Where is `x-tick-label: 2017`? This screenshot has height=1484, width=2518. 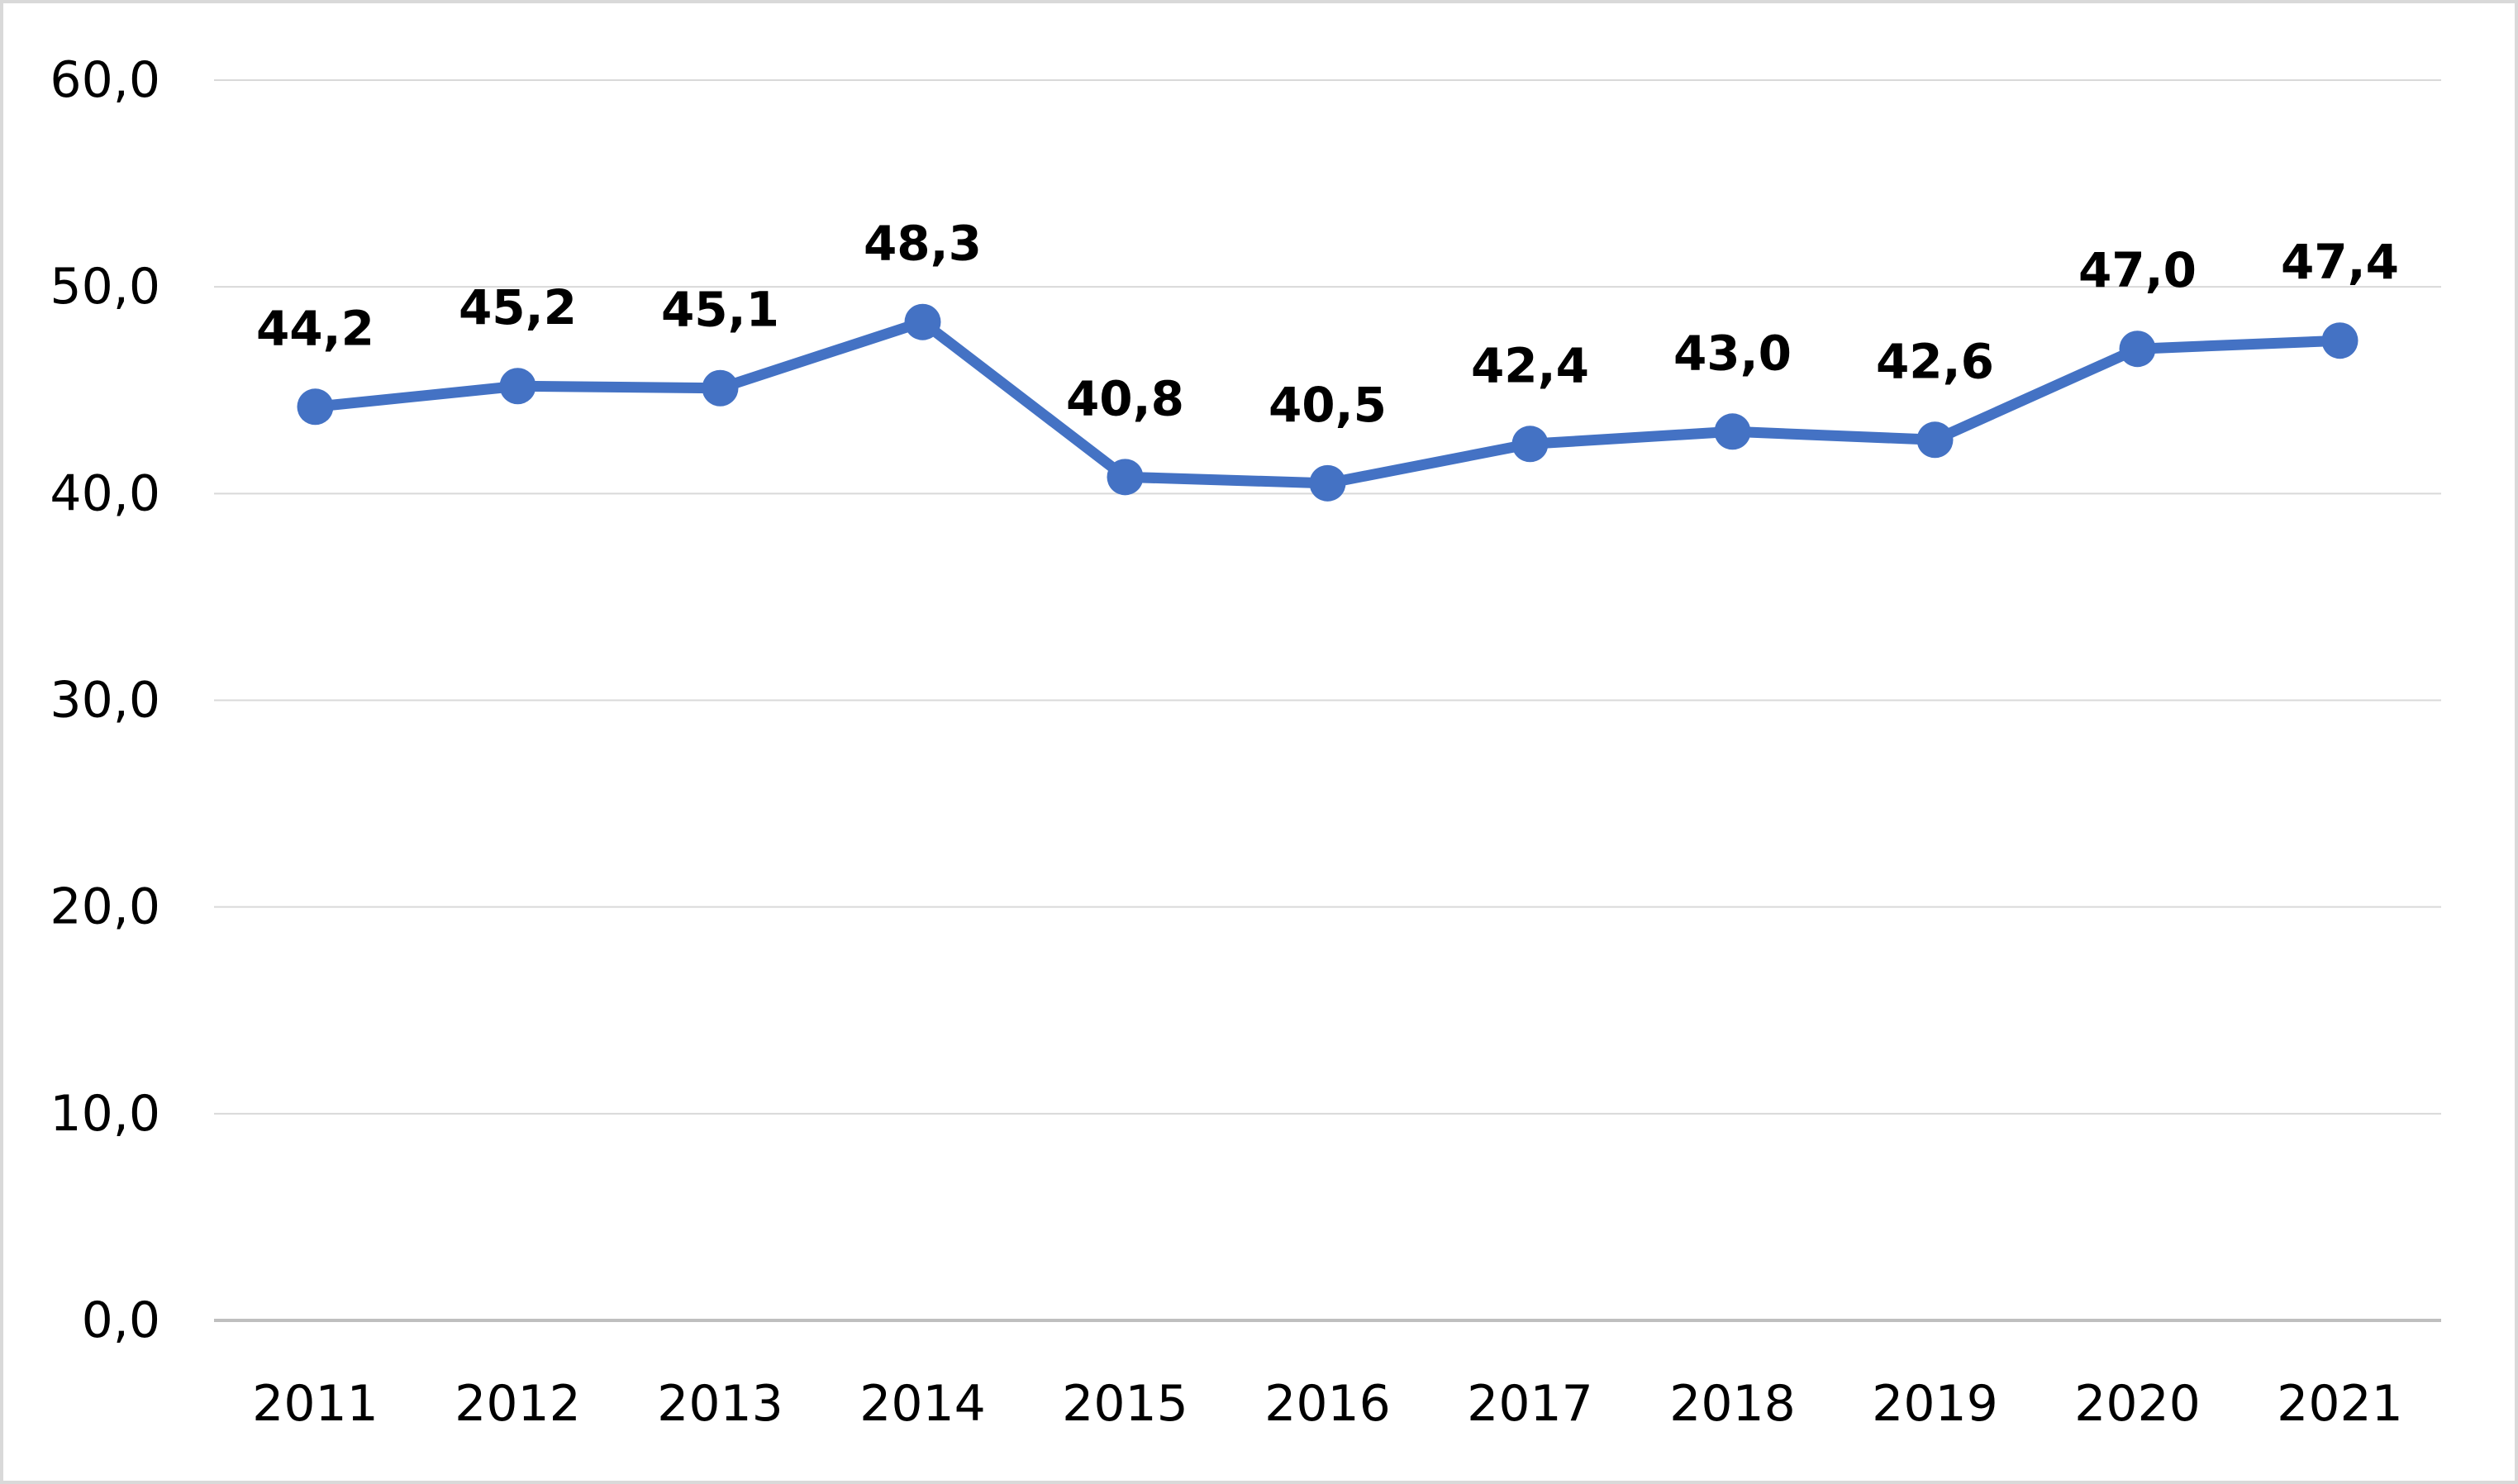
x-tick-label: 2017 is located at coordinates (1530, 1404).